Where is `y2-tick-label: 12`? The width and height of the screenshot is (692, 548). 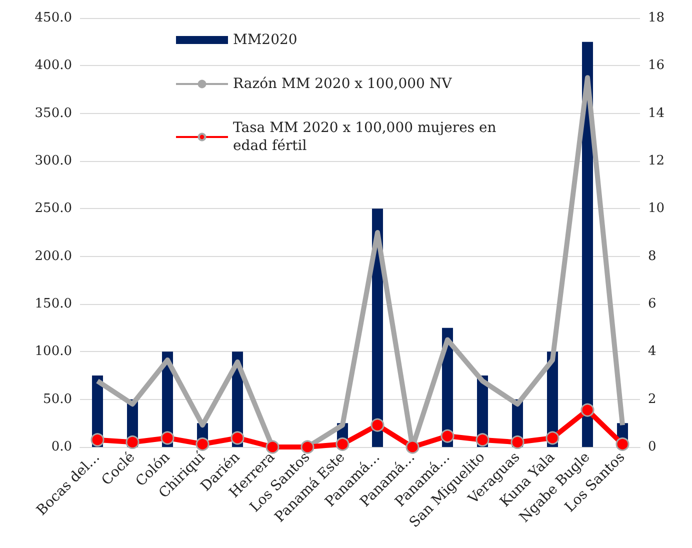 y2-tick-label: 12 is located at coordinates (656, 161).